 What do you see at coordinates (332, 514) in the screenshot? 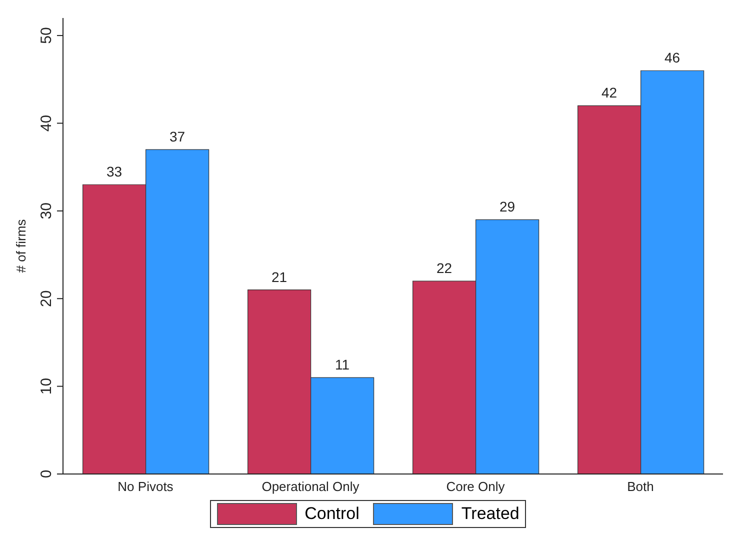
I see `legend-label: Control` at bounding box center [332, 514].